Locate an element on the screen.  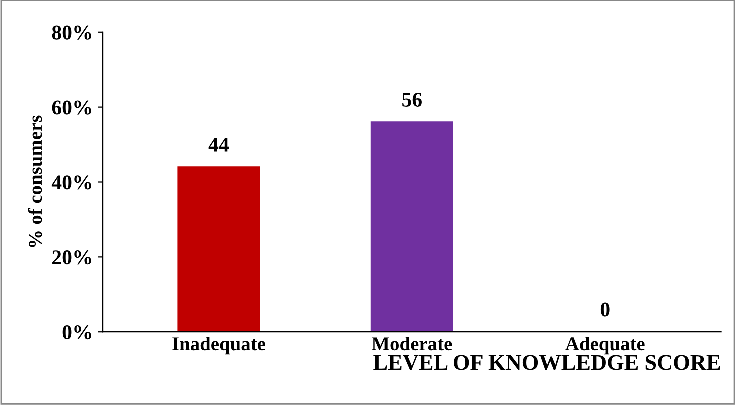
y-tick-label: 60% is located at coordinates (72, 107).